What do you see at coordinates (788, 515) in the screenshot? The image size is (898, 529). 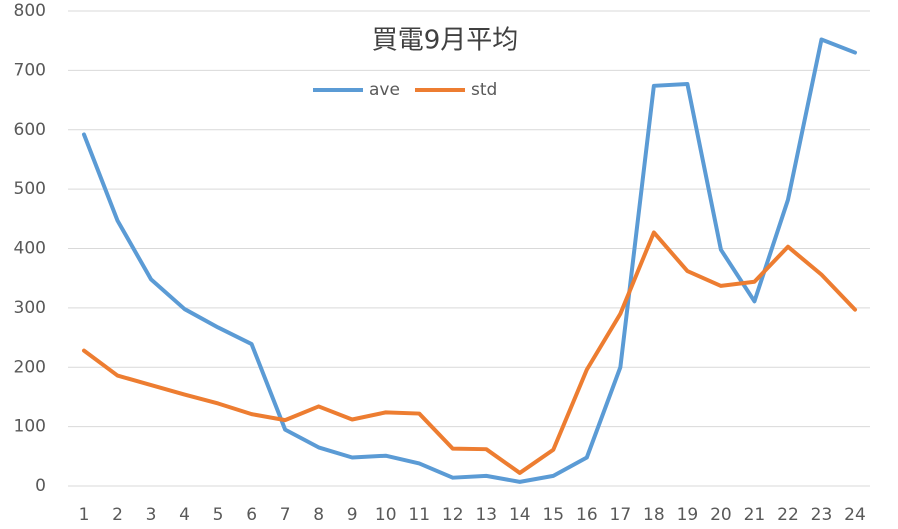 I see `x-tick-label: 22` at bounding box center [788, 515].